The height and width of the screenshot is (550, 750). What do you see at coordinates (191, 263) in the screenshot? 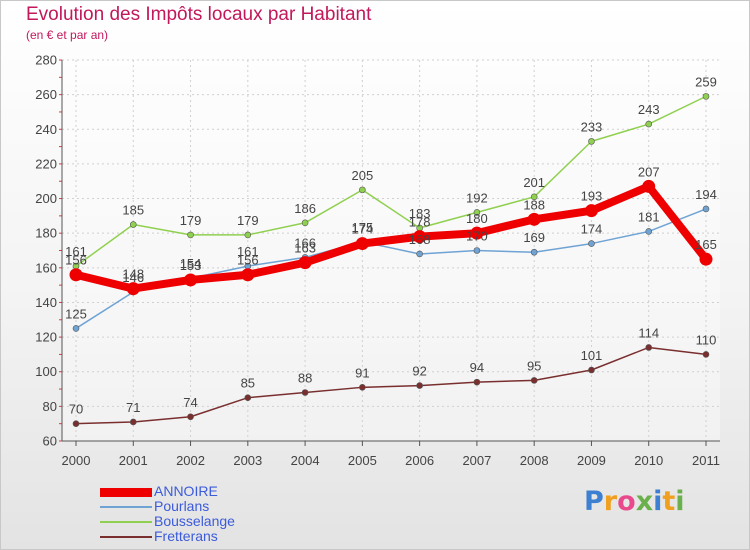
I see `data-label: 154` at bounding box center [191, 263].